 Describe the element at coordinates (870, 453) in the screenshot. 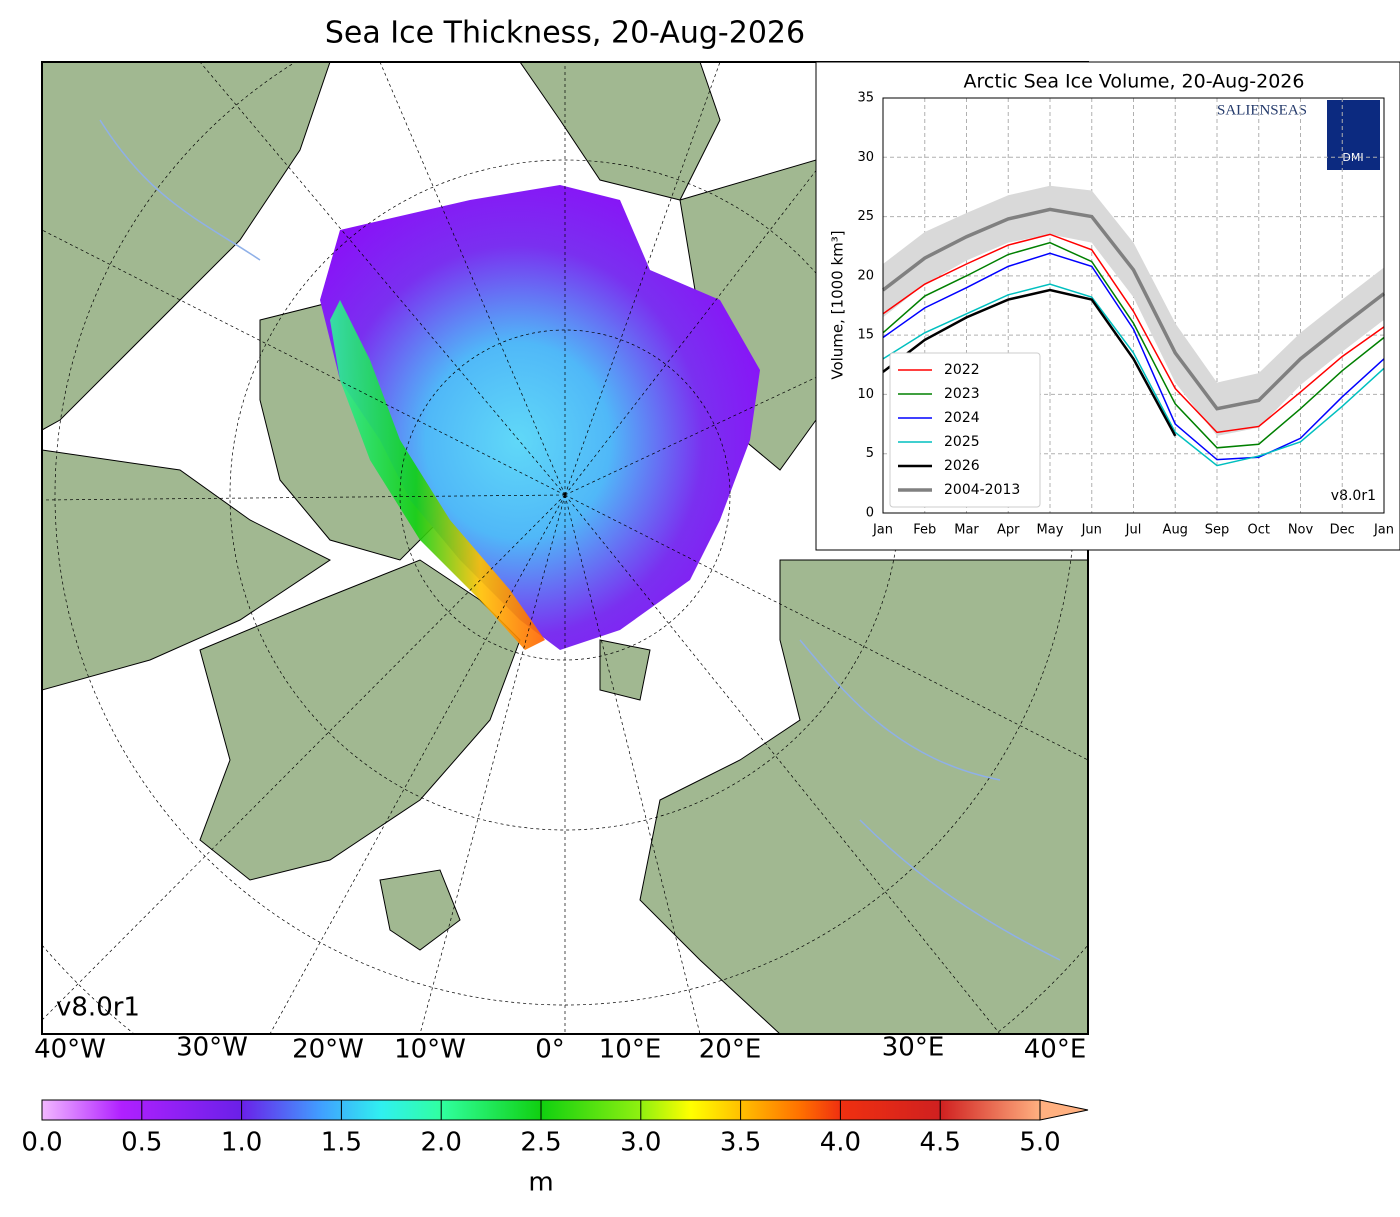

I see `y-tick-label: 5` at that location.